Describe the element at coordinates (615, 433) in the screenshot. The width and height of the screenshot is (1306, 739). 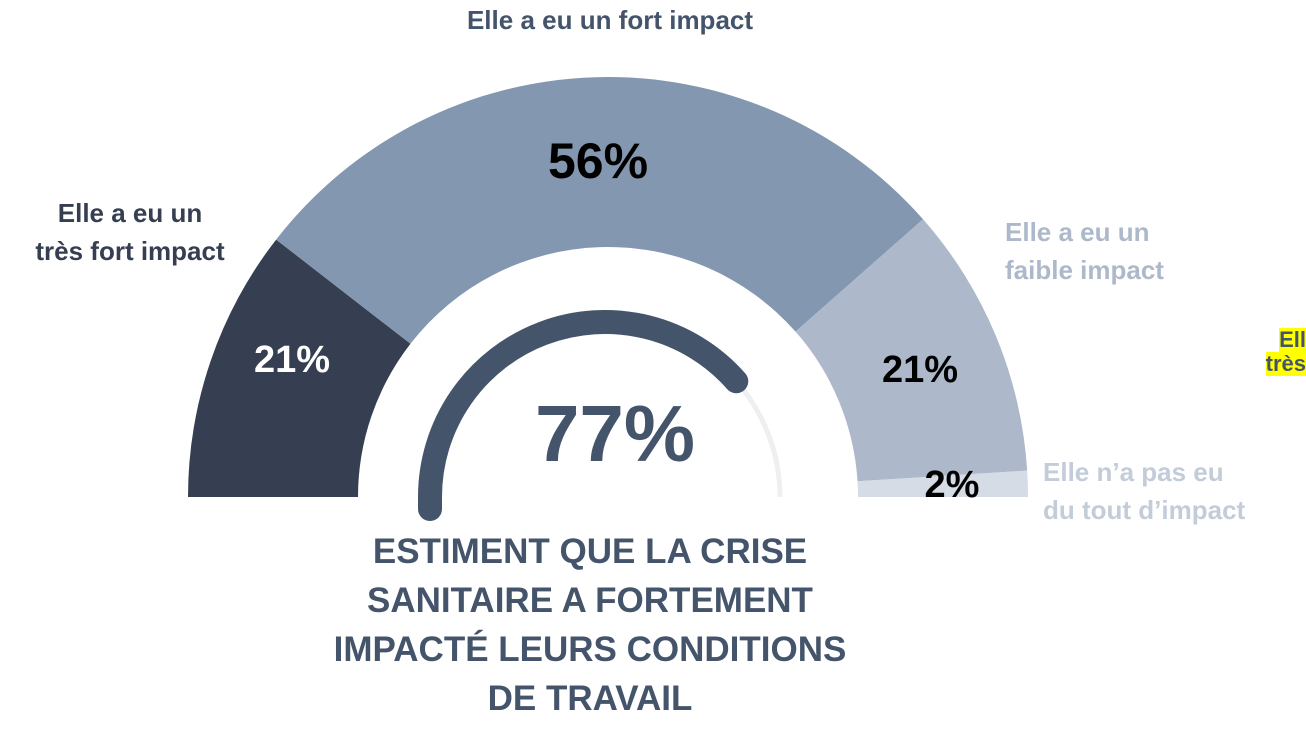
I see `gauge-label: 77%` at that location.